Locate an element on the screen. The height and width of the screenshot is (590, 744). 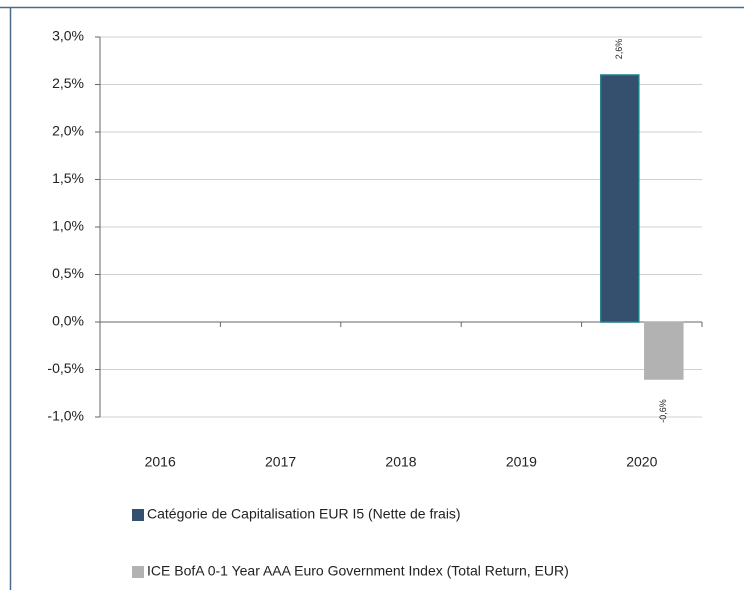
y-tick-label: -1,0% is located at coordinates (65, 416).